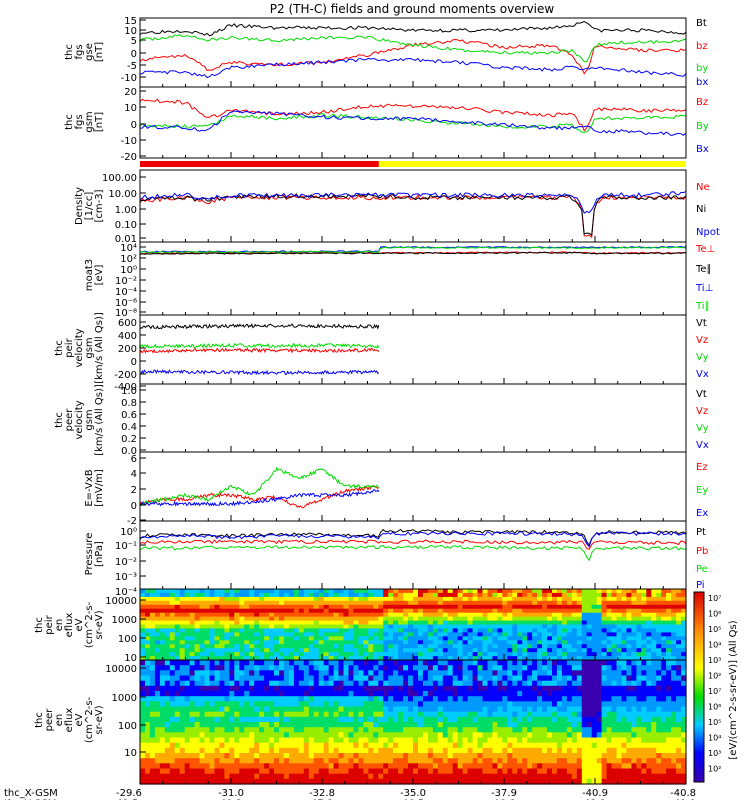 This screenshot has height=800, width=750. Describe the element at coordinates (127, 639) in the screenshot. I see `y-tick-label: 100` at that location.